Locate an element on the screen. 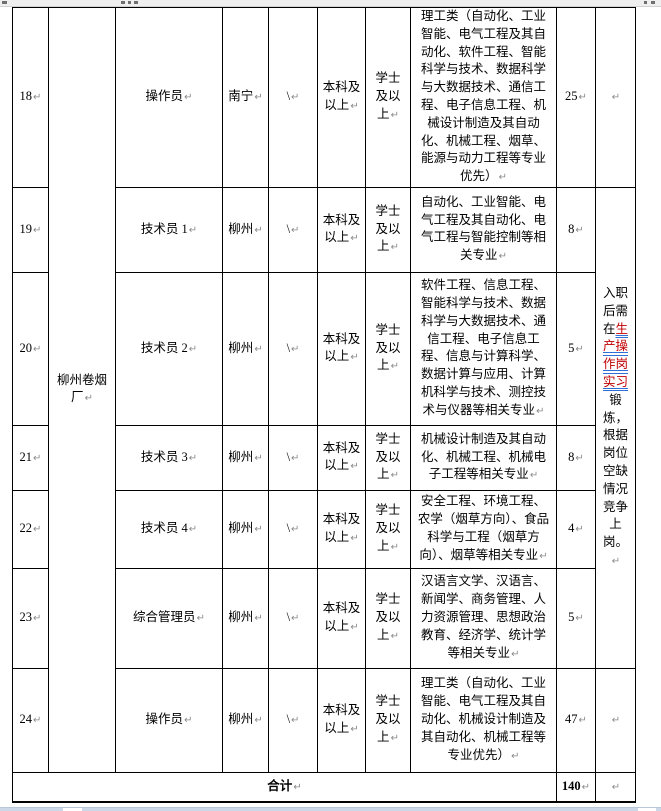 This screenshot has width=661, height=811. cell-text: 24 is located at coordinates (26, 719).